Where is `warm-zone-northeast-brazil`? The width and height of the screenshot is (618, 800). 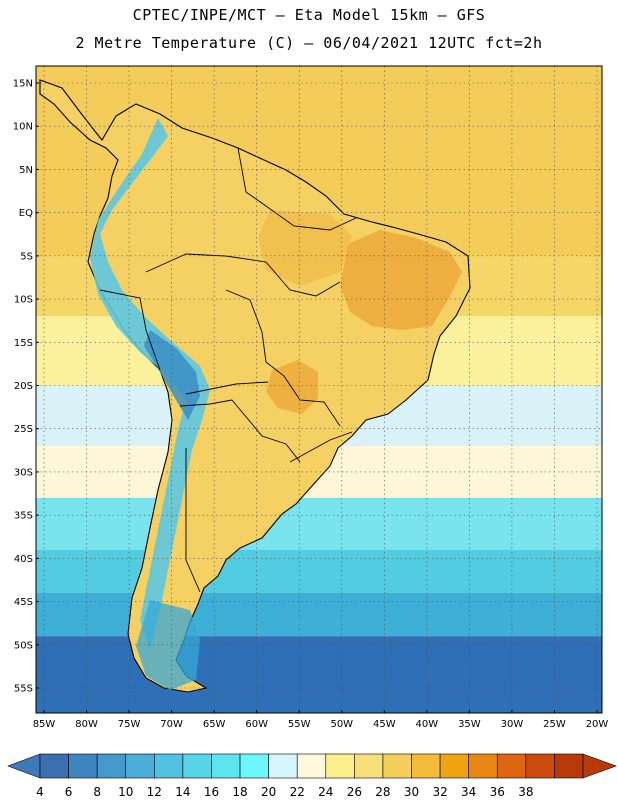 warm-zone-northeast-brazil is located at coordinates (401, 280).